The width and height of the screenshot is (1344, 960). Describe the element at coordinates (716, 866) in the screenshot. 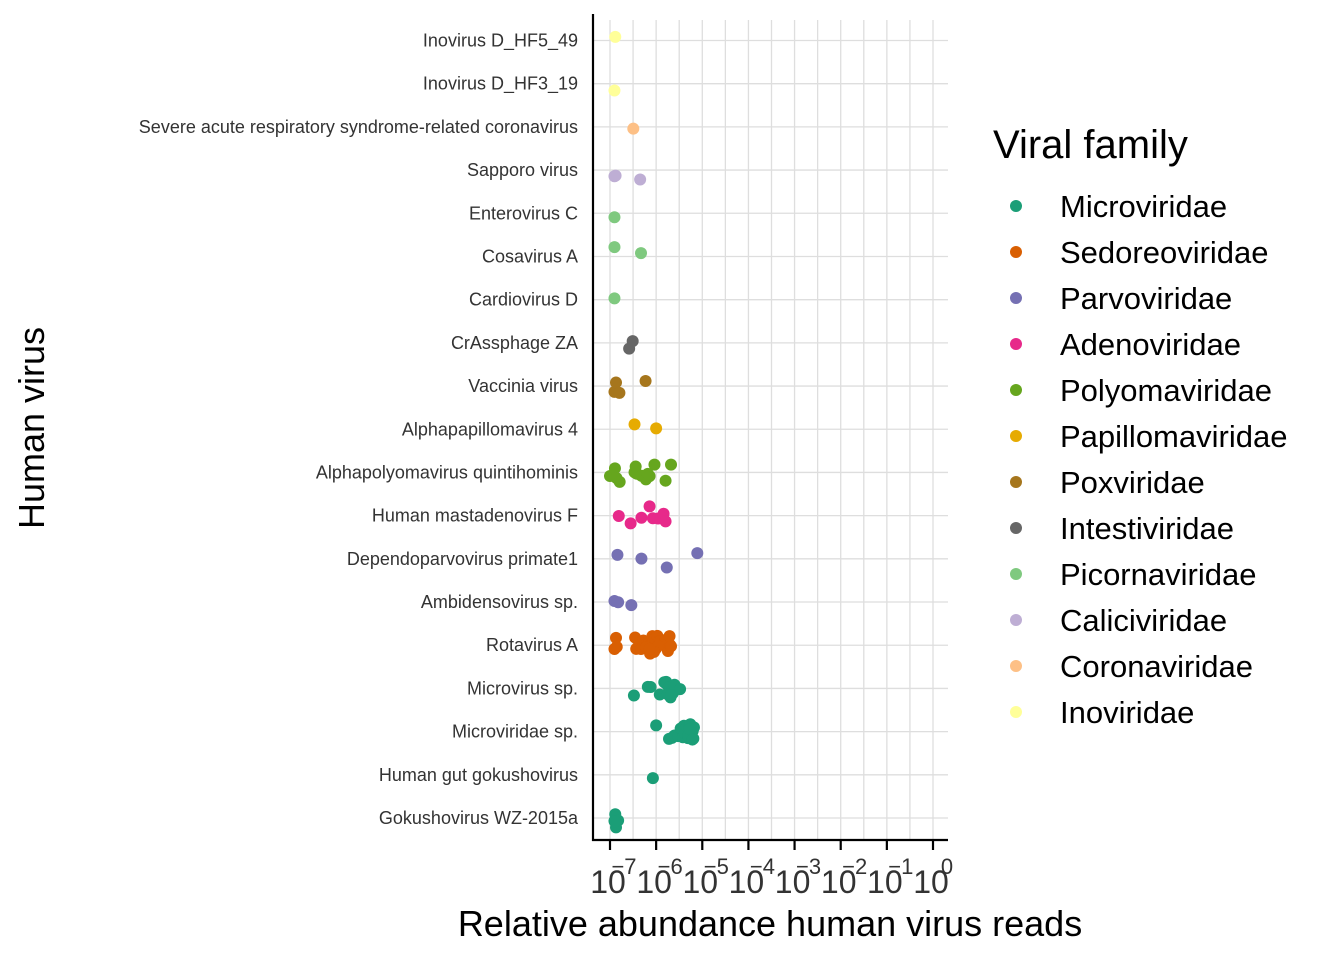

I see `x-tick-exponent: −5` at that location.